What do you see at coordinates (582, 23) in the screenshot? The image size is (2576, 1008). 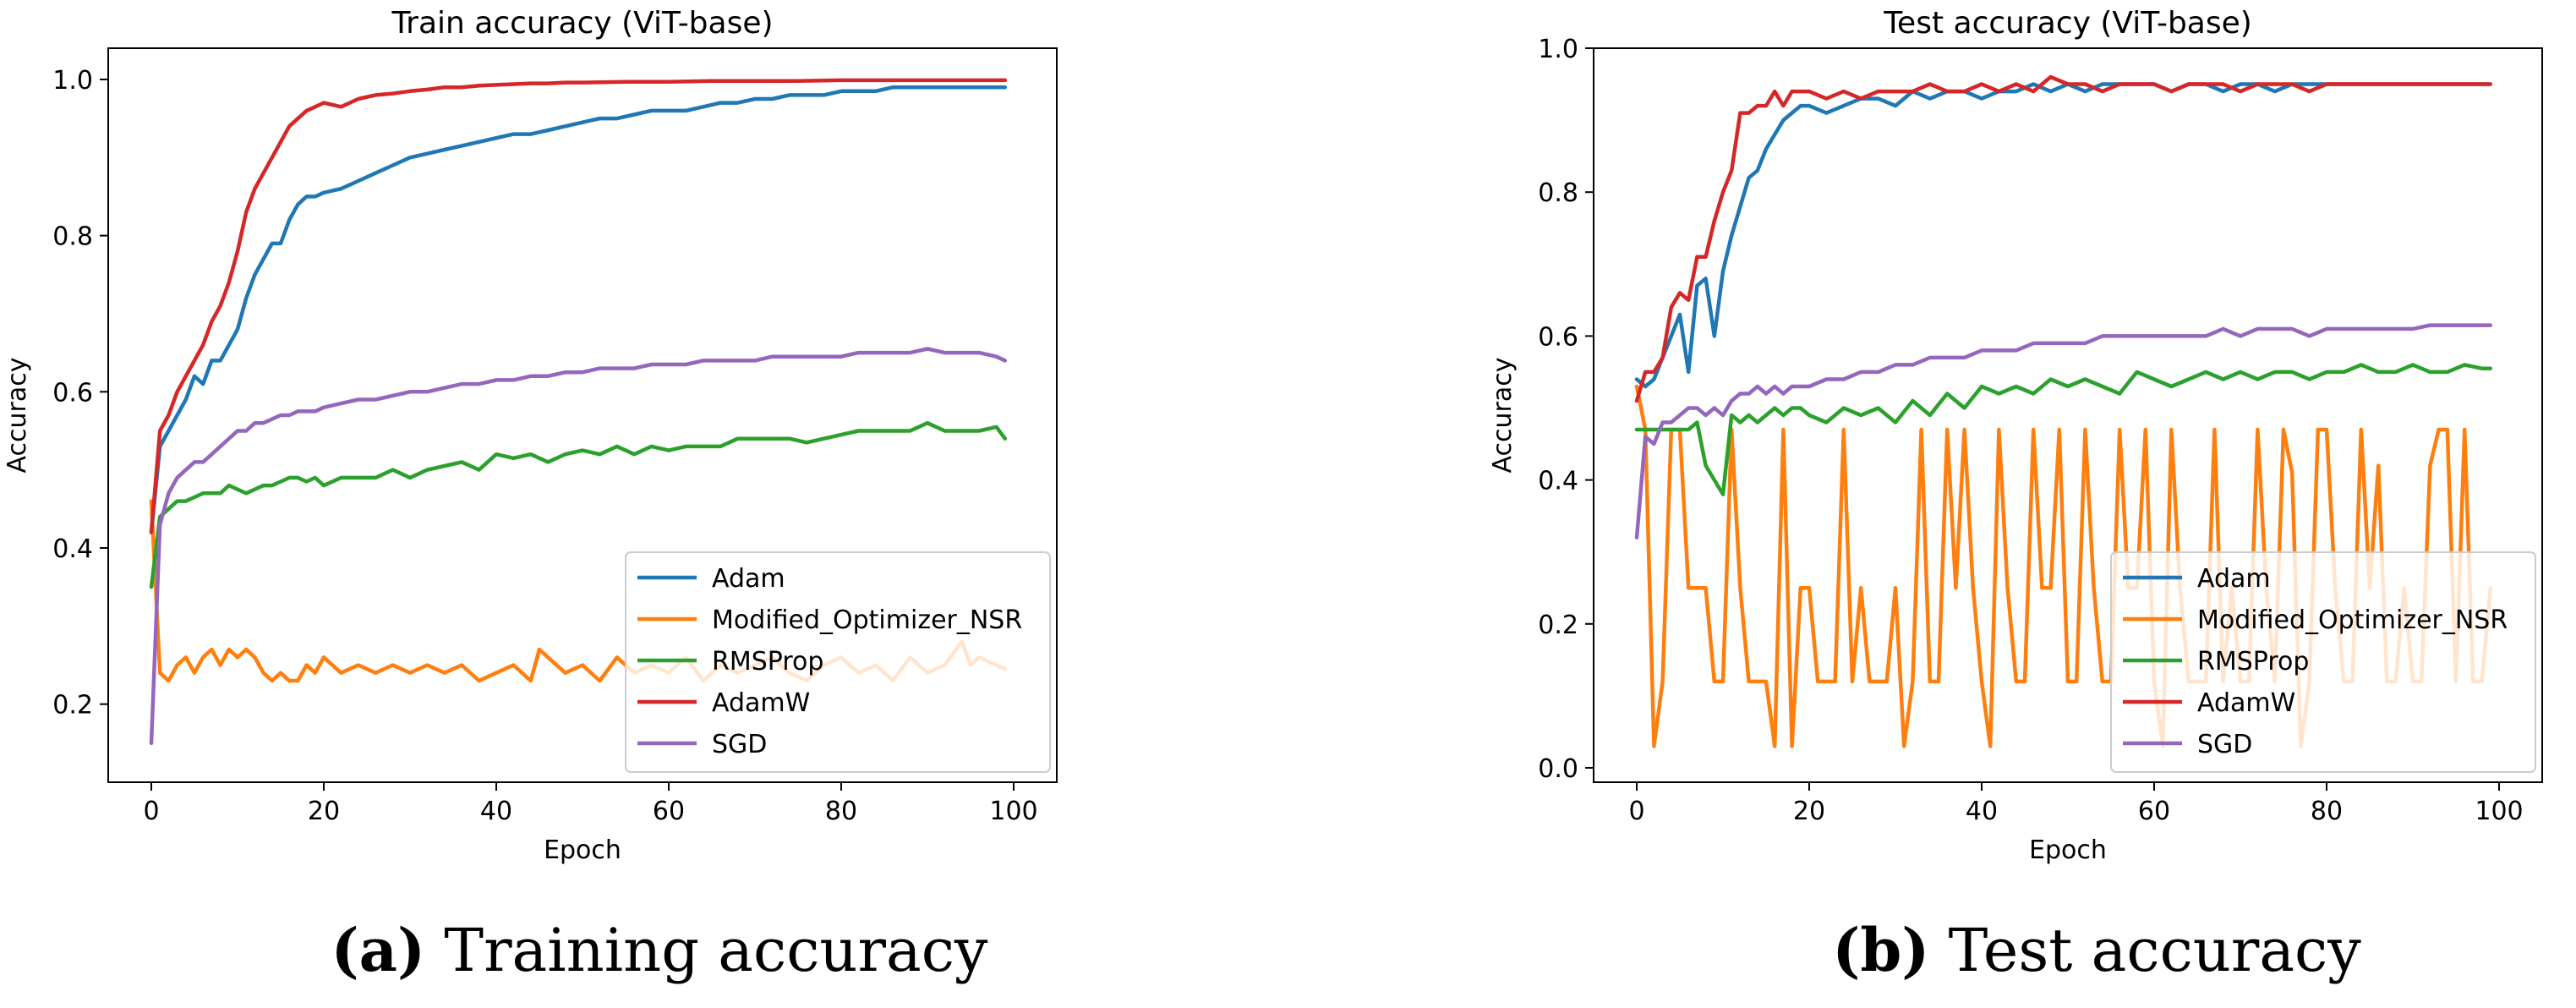 I see `chart-title: Train accuracy (ViT-base)` at bounding box center [582, 23].